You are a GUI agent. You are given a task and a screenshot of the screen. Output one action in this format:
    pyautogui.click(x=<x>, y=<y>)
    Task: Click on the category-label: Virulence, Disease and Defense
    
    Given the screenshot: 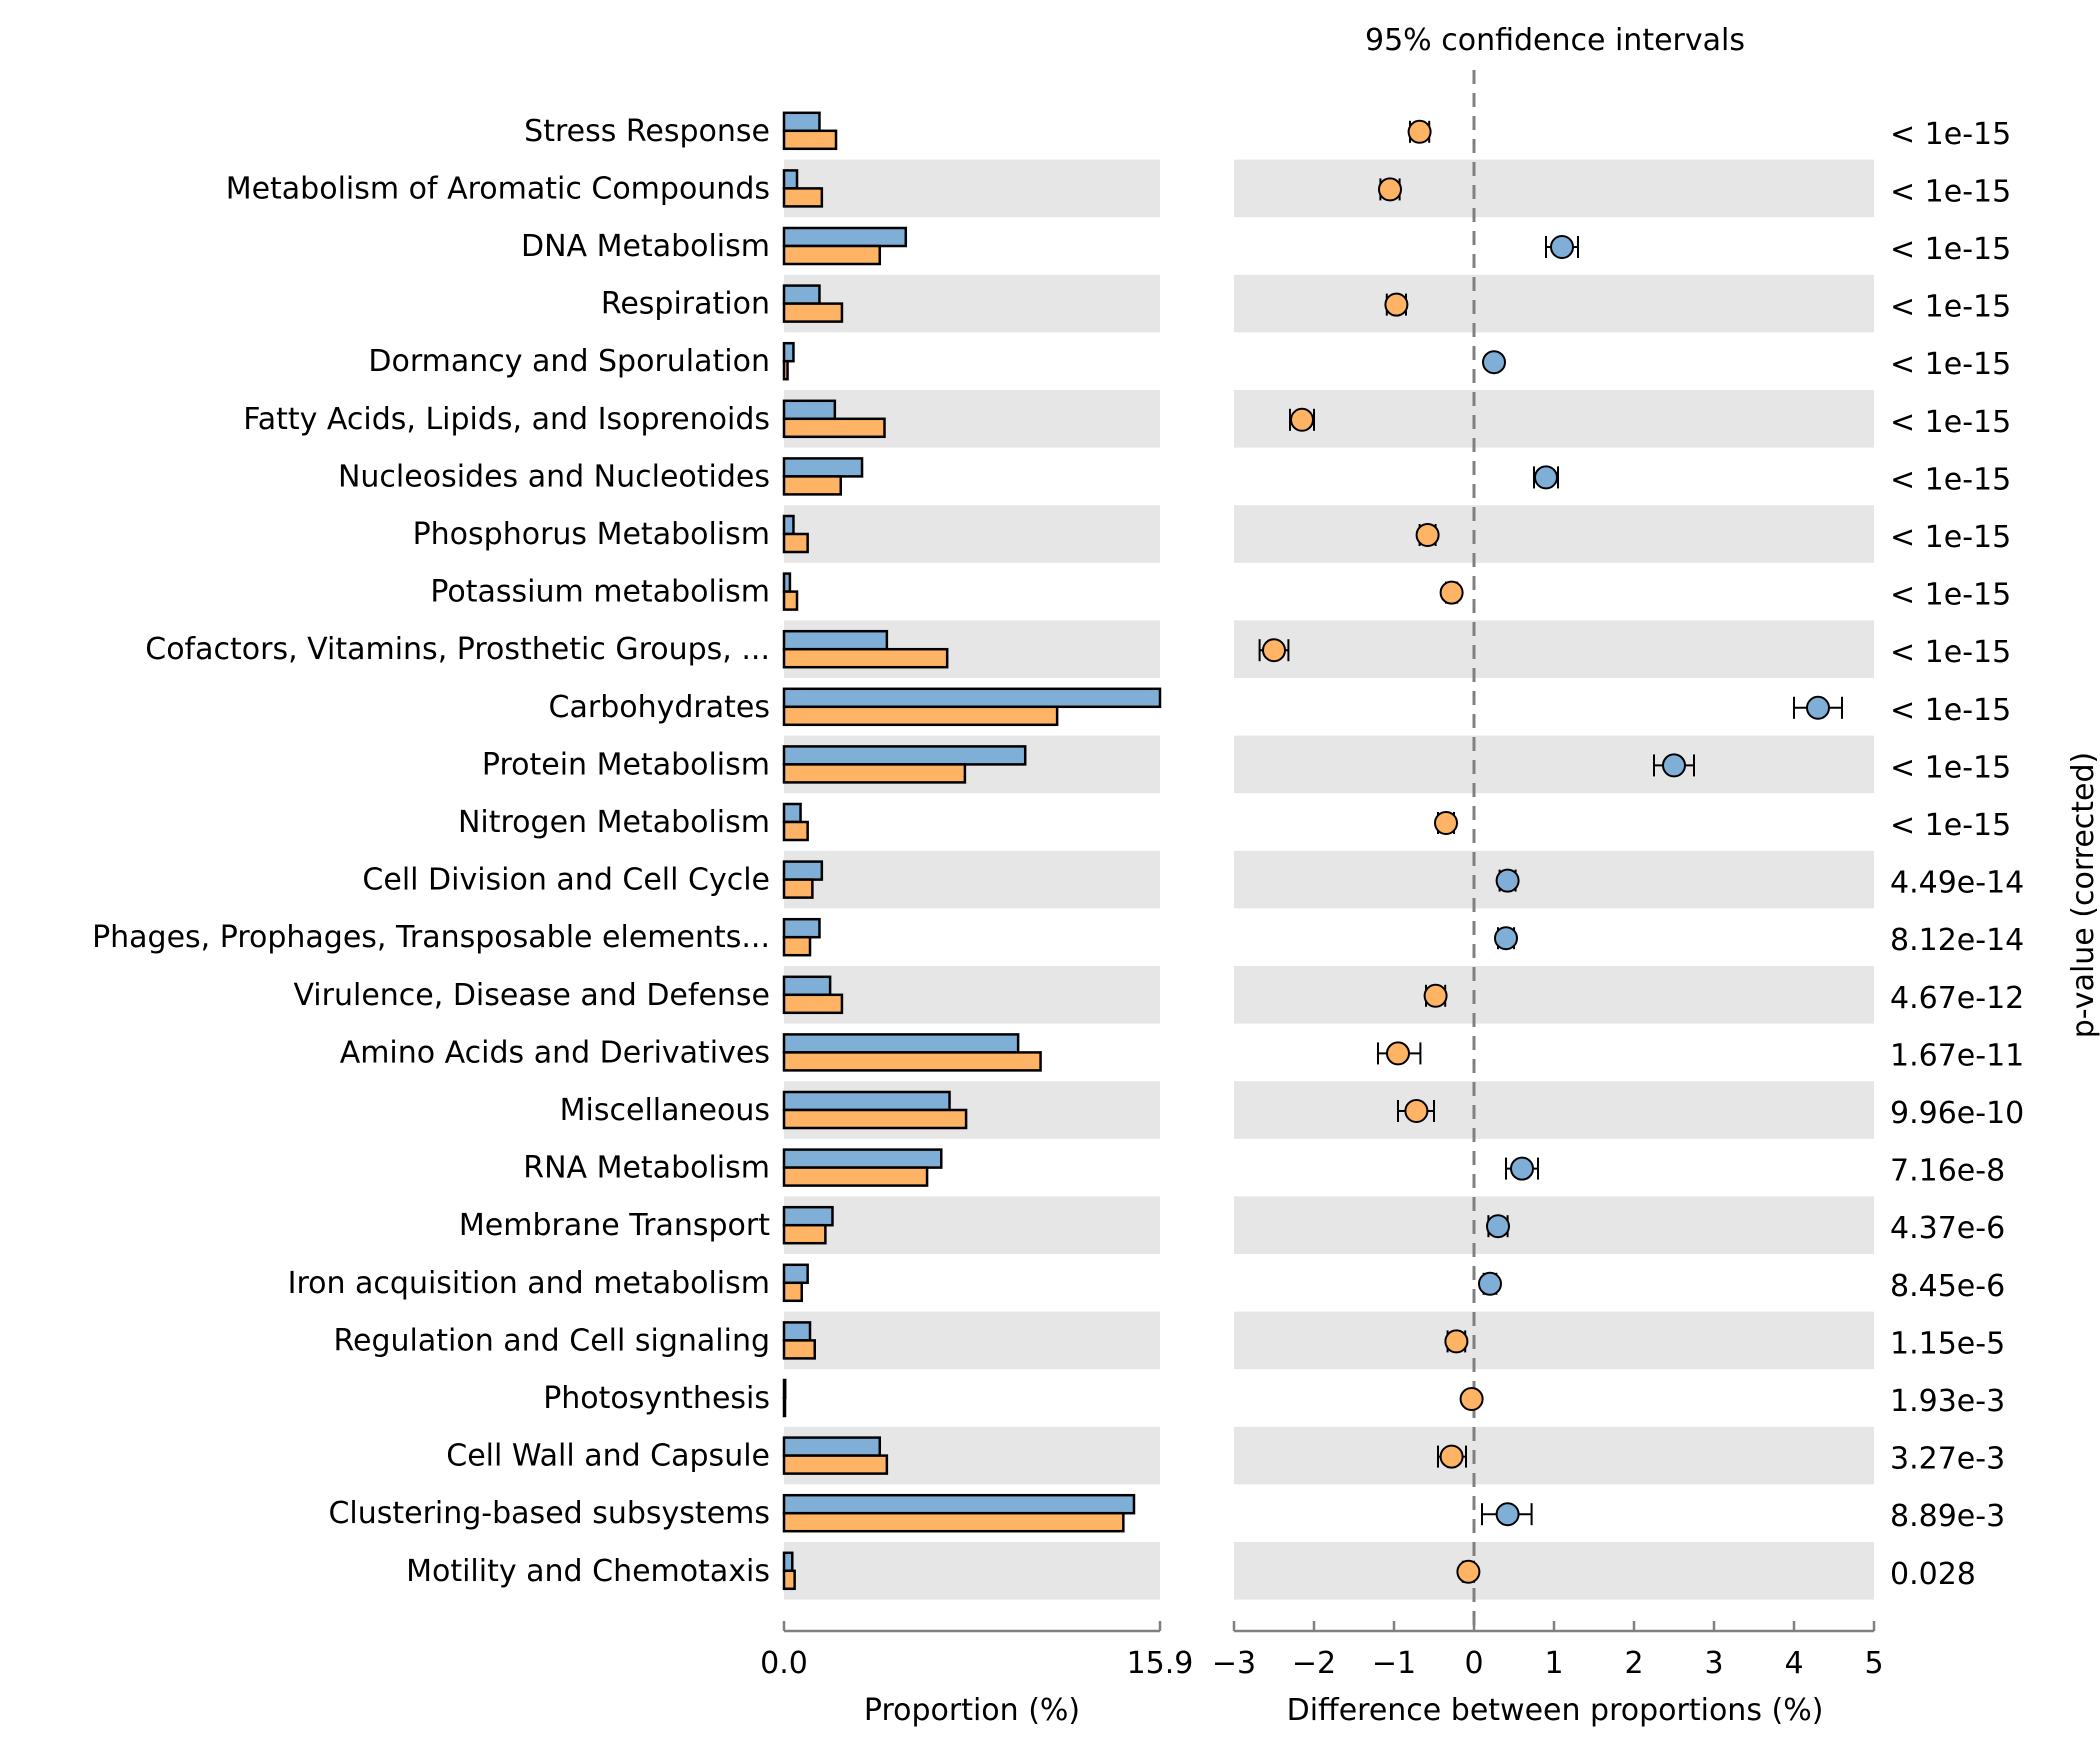 What is the action you would take?
    pyautogui.click(x=531, y=995)
    